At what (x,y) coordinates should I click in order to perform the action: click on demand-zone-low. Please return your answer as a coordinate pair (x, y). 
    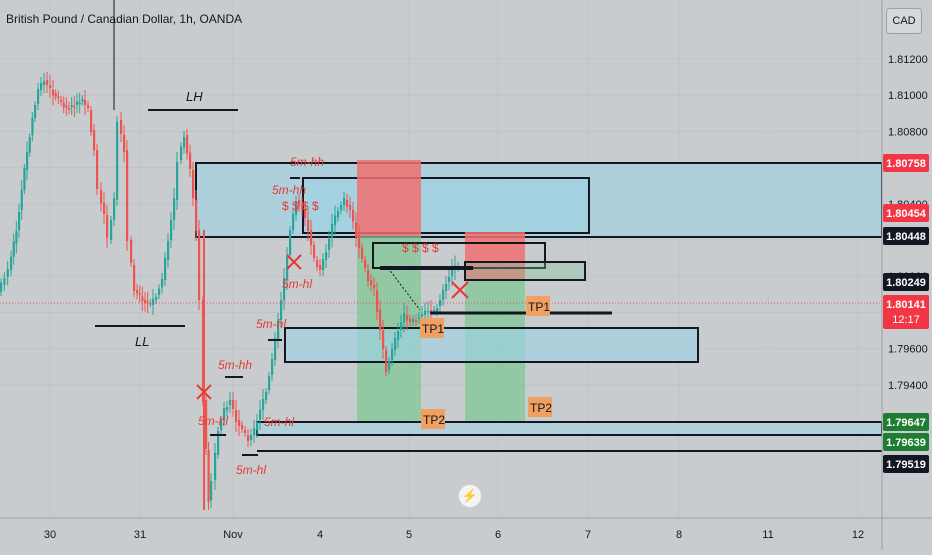
    Looking at the image, I should click on (569, 428).